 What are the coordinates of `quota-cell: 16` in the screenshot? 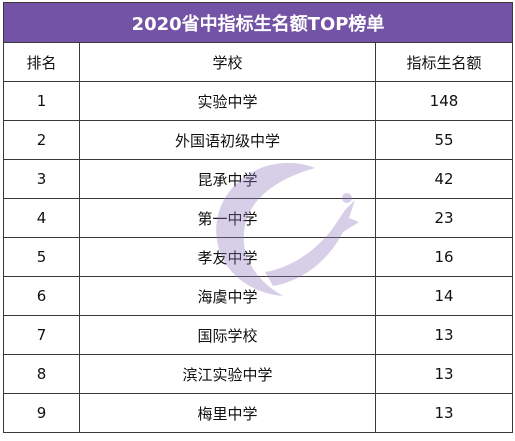 It's located at (444, 257).